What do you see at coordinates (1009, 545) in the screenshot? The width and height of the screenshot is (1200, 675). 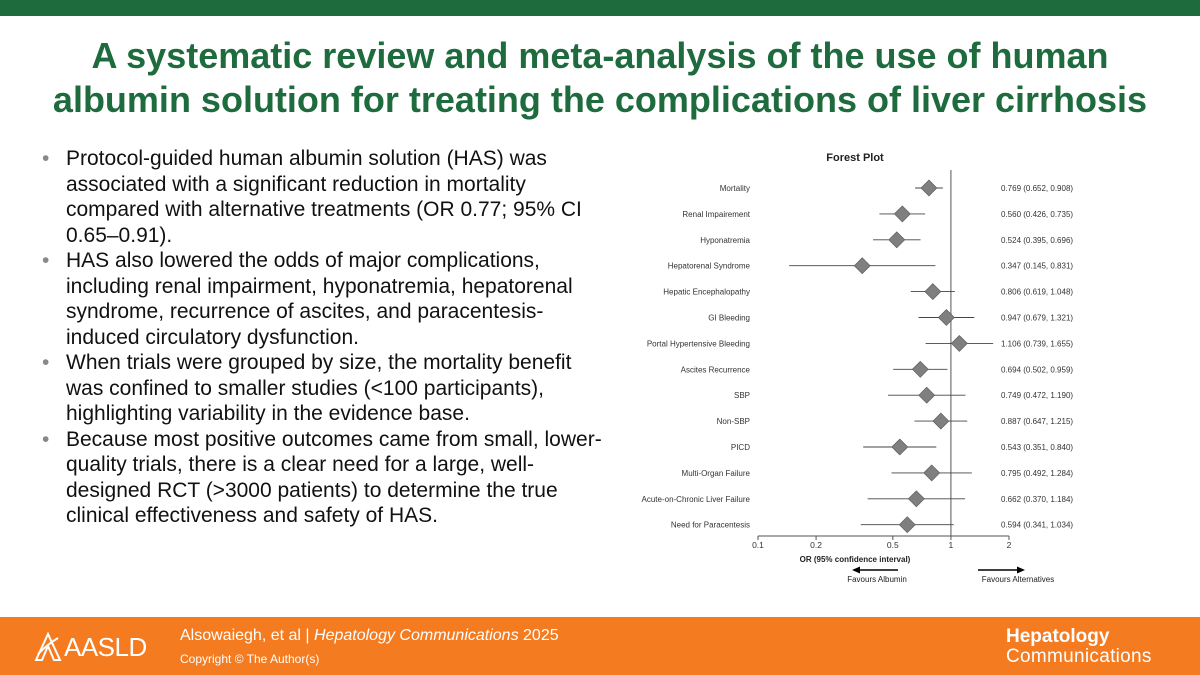 I see `x-tick-label: 2` at bounding box center [1009, 545].